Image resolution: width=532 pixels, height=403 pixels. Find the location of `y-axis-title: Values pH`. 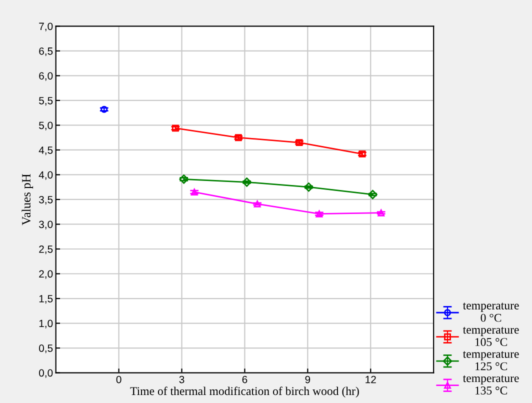

y-axis-title: Values pH is located at coordinates (28, 200).